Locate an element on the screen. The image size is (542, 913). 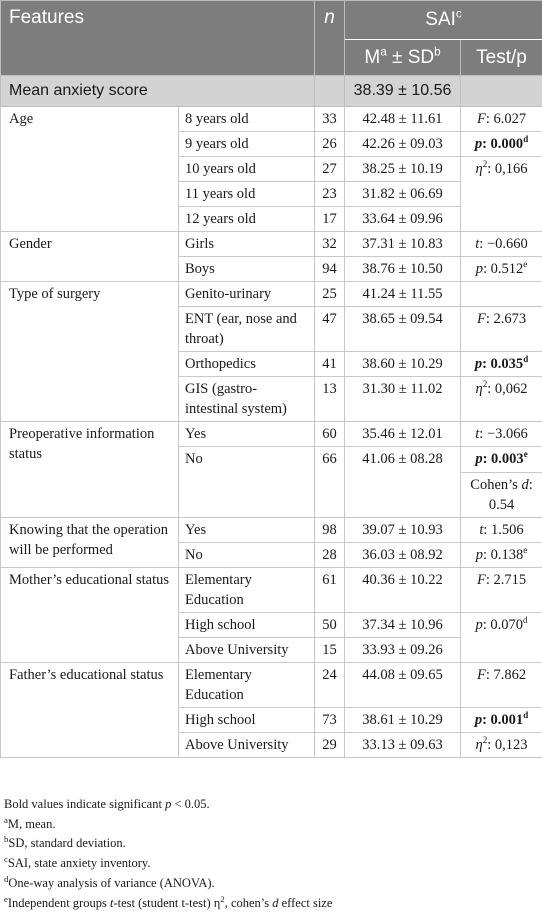
sai-header: SAIc is located at coordinates (443, 20).